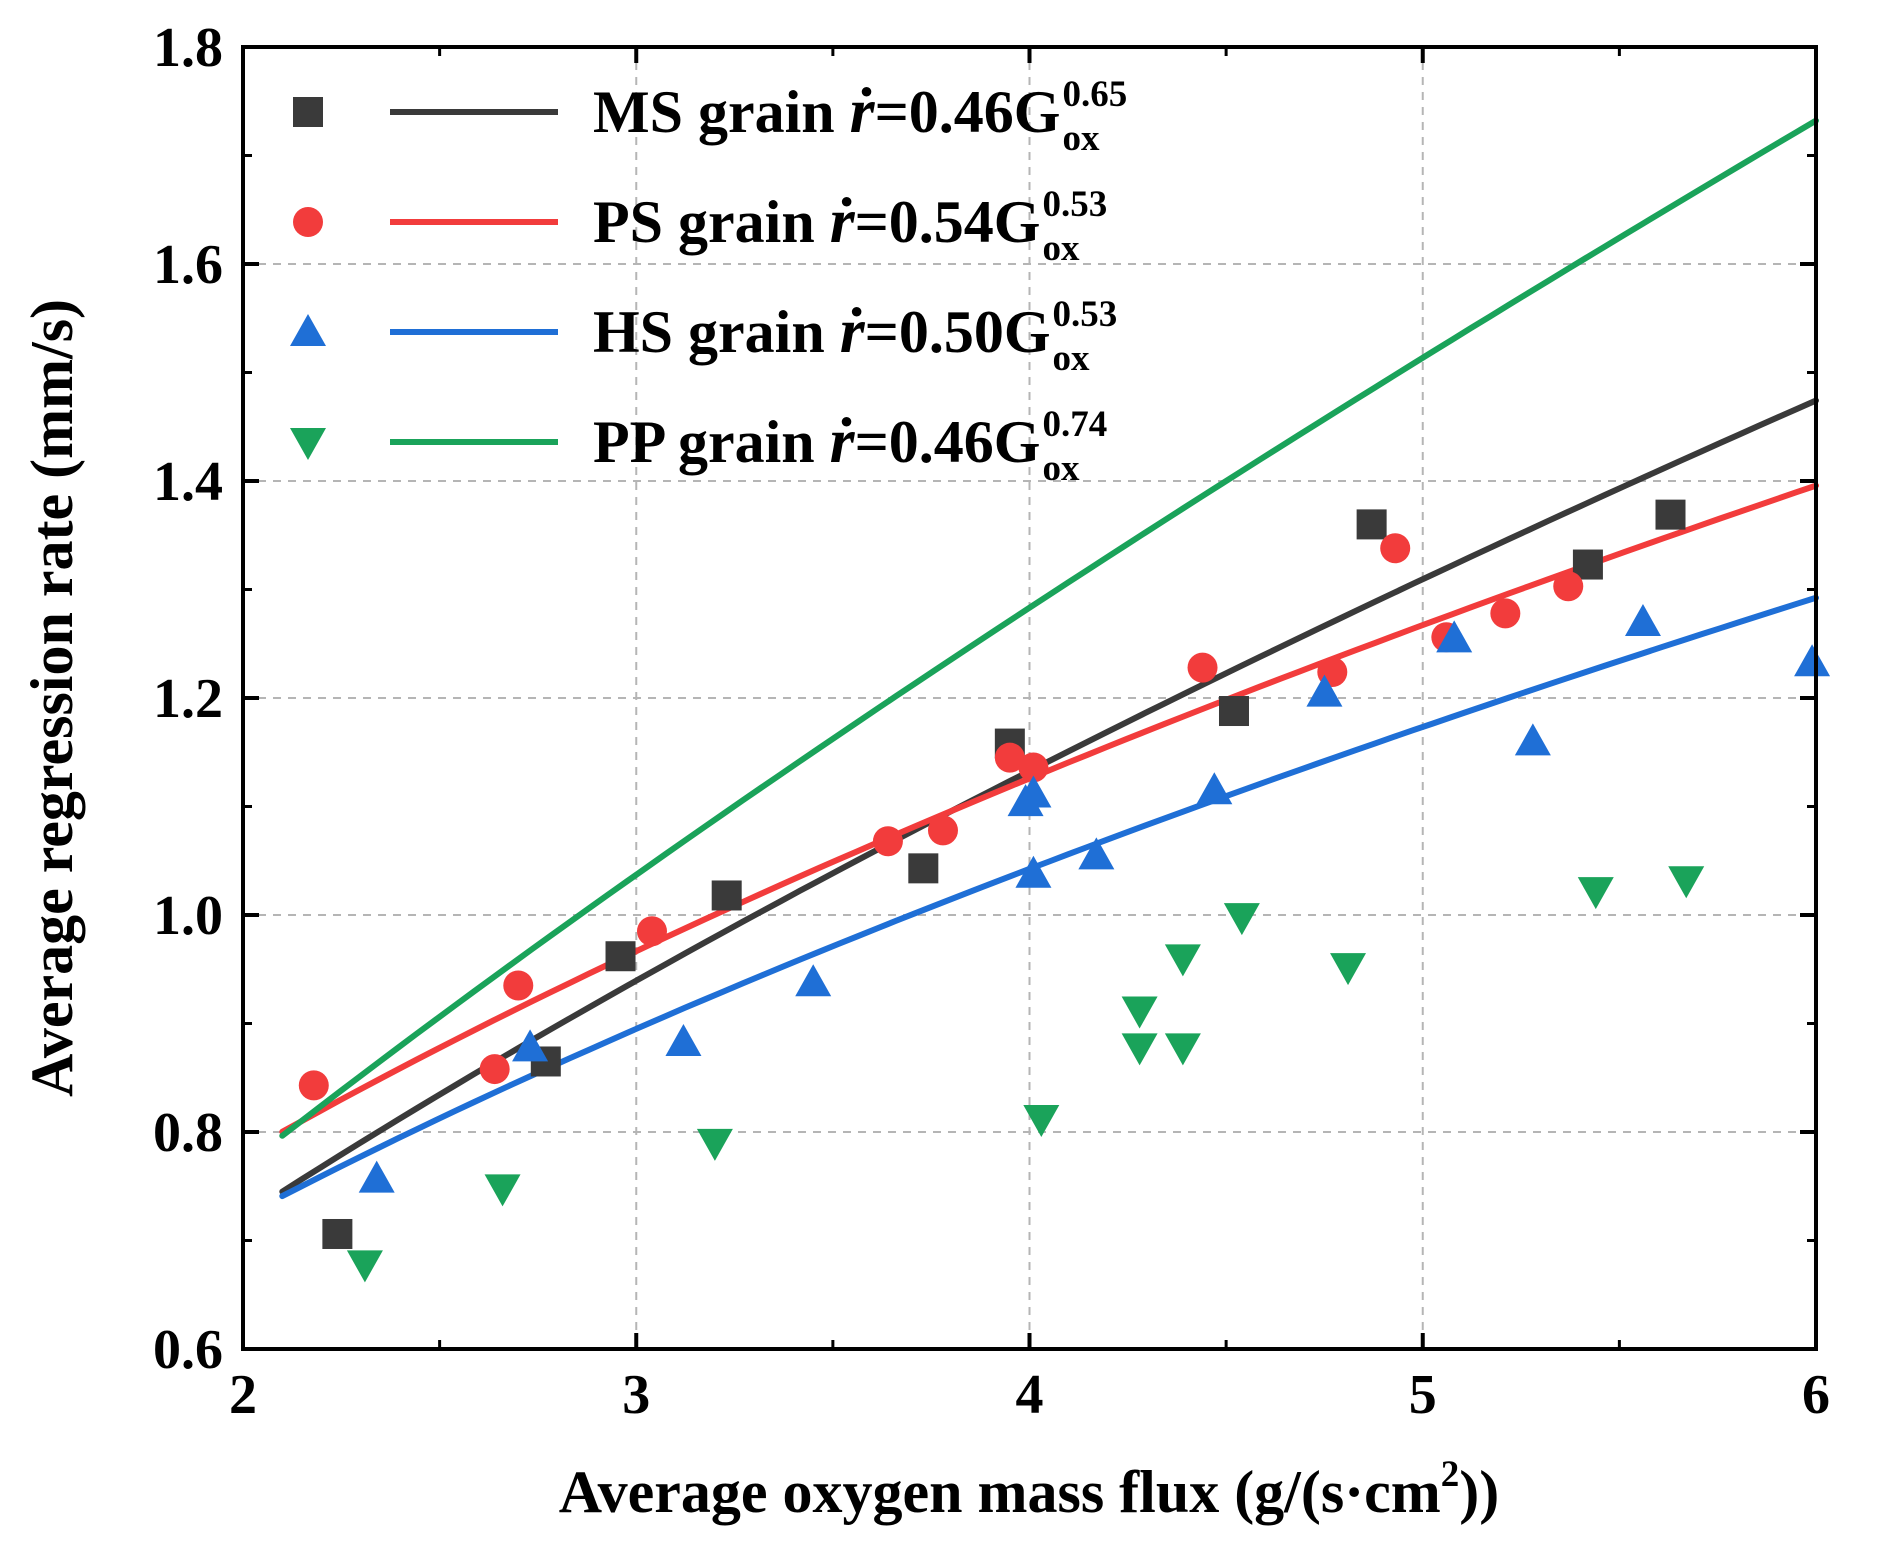  What do you see at coordinates (1094, 94) in the screenshot?
I see `legend-exponent: 0.65` at bounding box center [1094, 94].